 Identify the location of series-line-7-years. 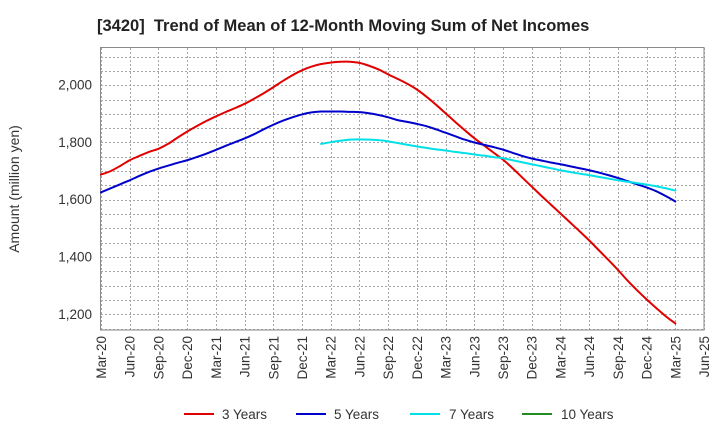
(498, 165).